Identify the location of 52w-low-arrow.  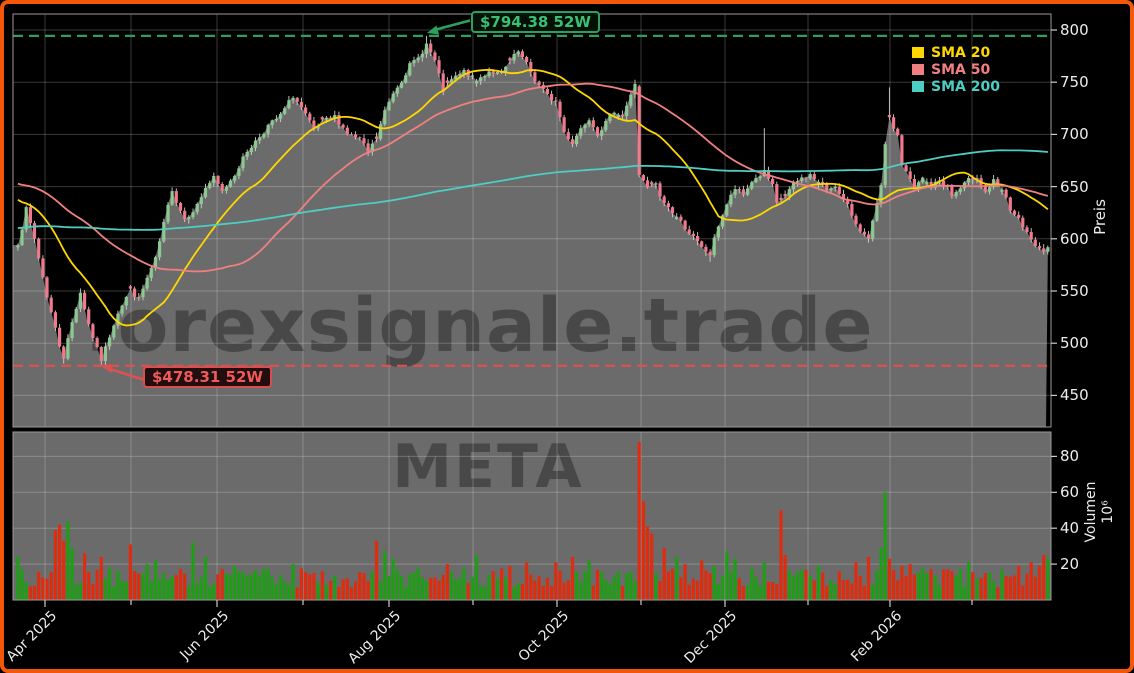
(129, 375).